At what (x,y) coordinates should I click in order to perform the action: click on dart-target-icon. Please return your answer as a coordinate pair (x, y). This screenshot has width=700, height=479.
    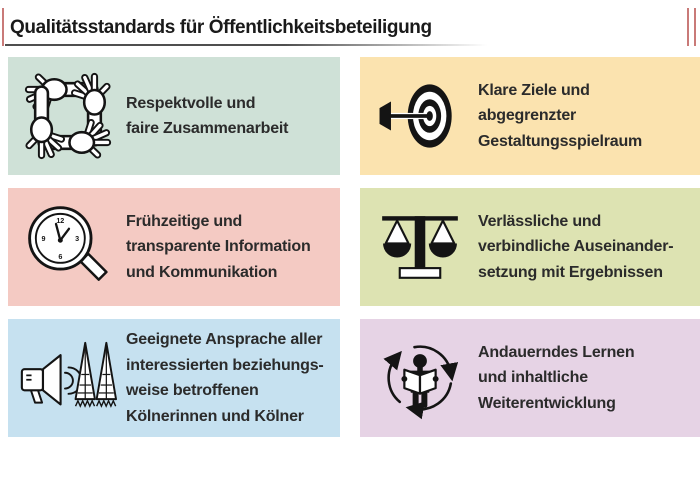
    Looking at the image, I should click on (420, 116).